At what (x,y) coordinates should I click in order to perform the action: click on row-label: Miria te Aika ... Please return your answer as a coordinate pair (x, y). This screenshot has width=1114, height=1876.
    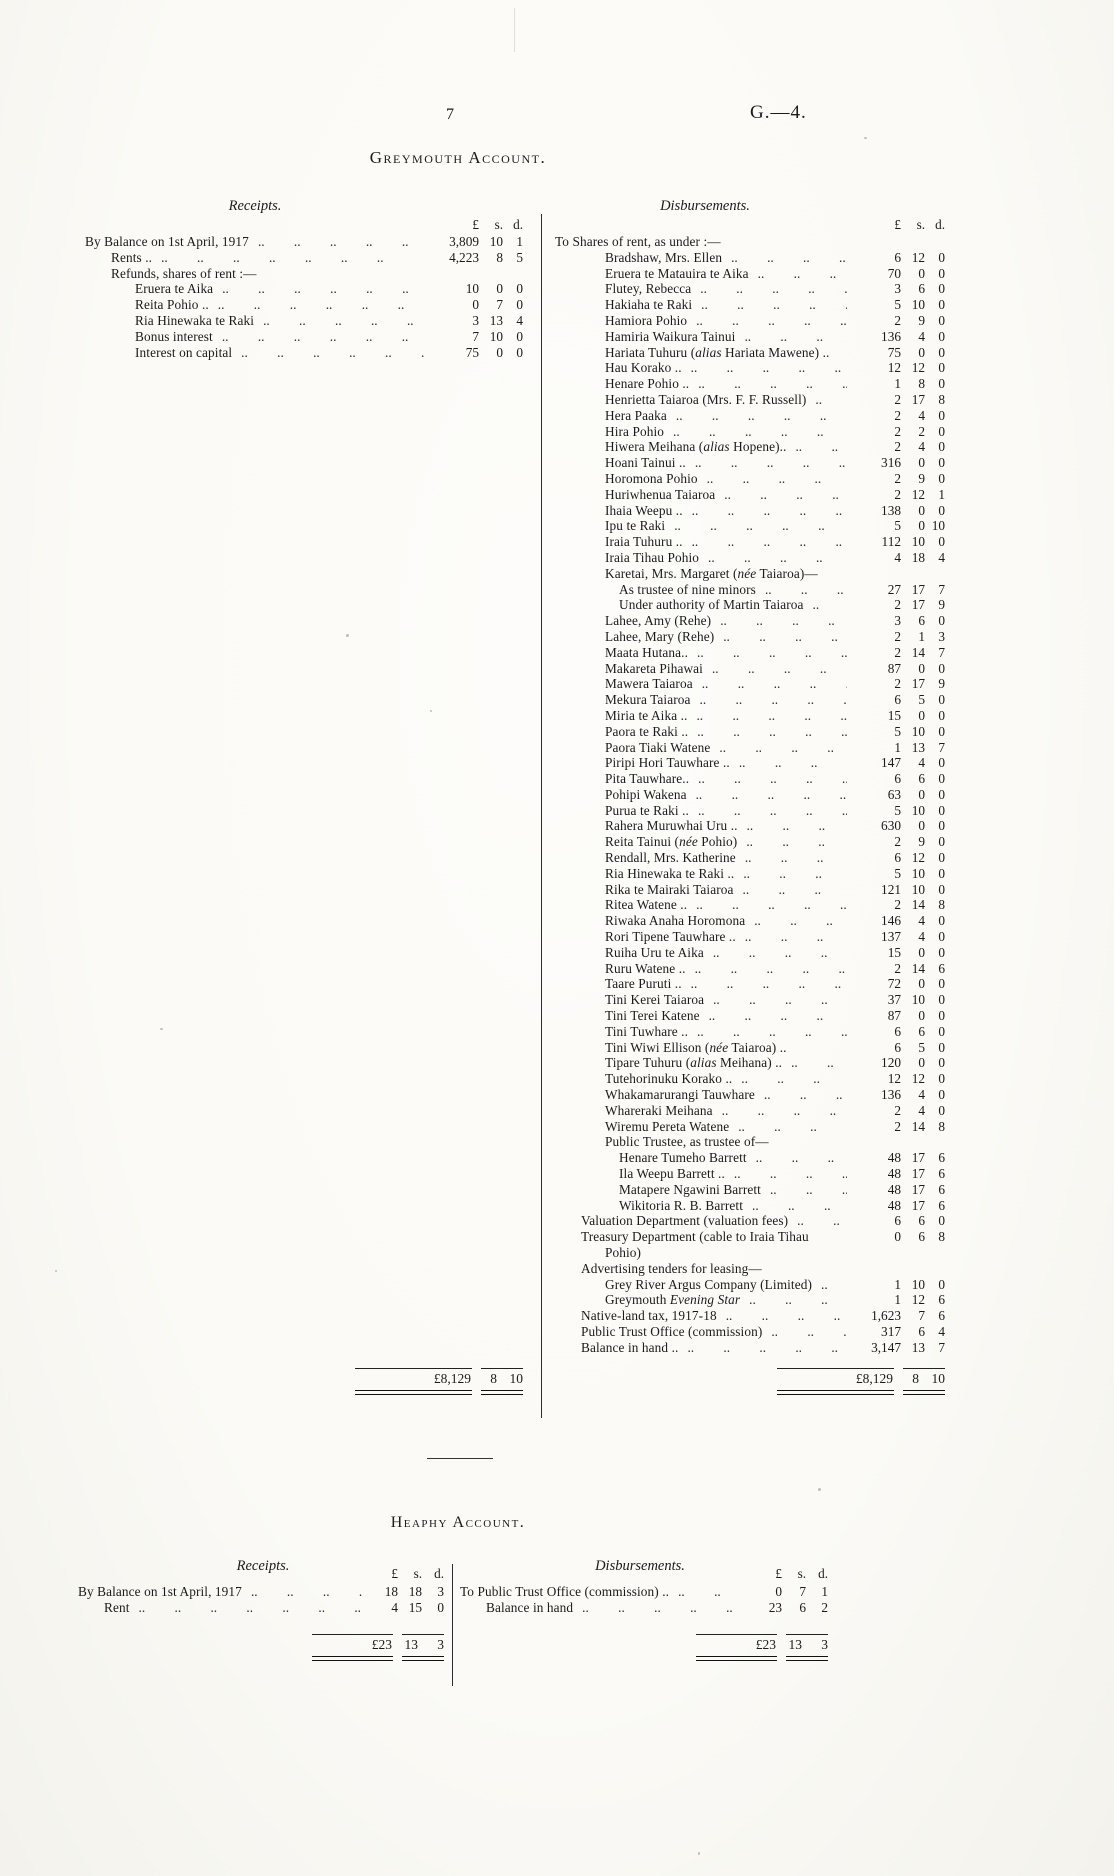
    Looking at the image, I should click on (646, 715).